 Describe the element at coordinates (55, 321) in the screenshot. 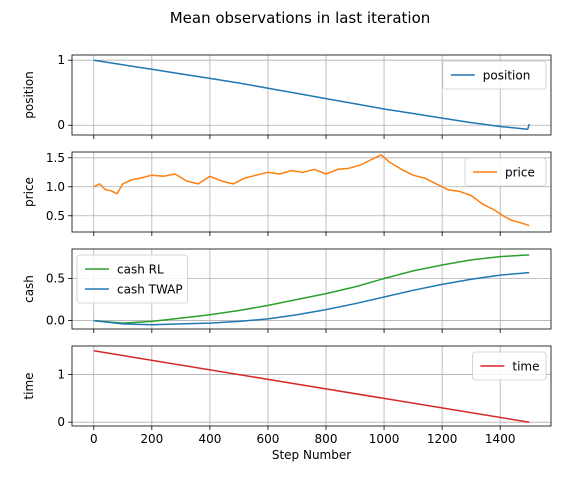

I see `y-tick-label: 0.0` at that location.